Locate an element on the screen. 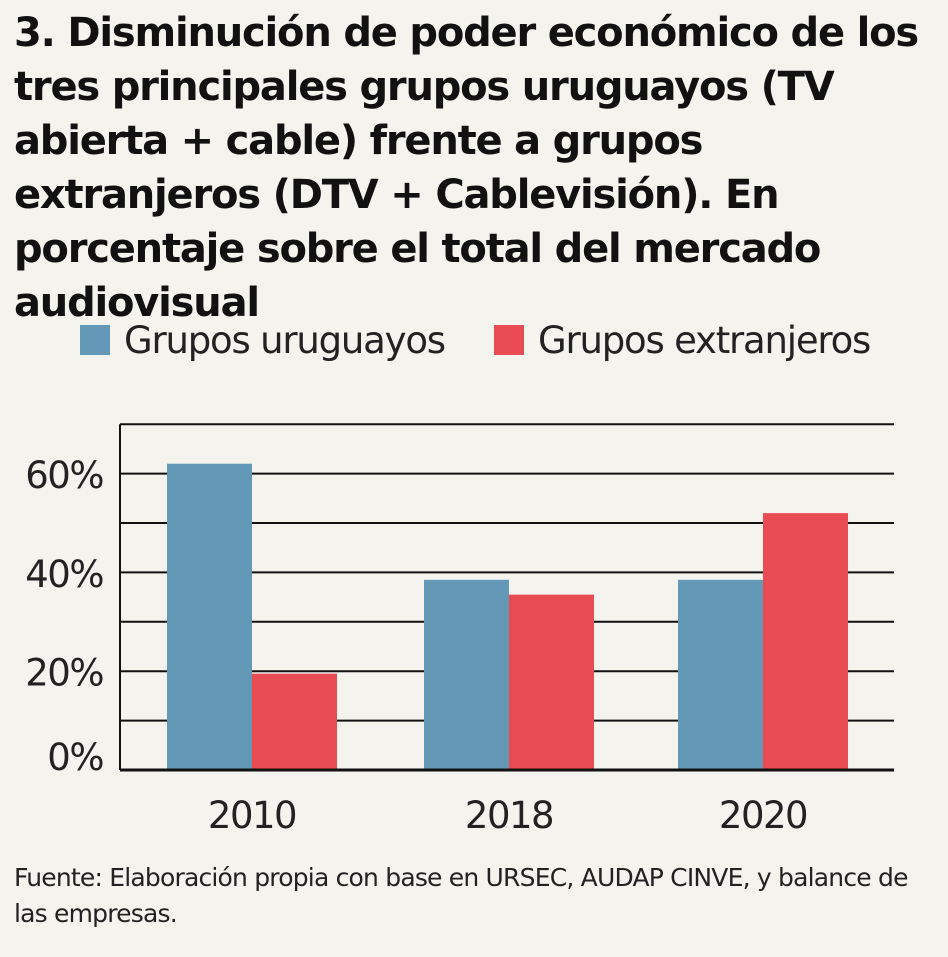  bar-uruguayos-2010 is located at coordinates (209, 616).